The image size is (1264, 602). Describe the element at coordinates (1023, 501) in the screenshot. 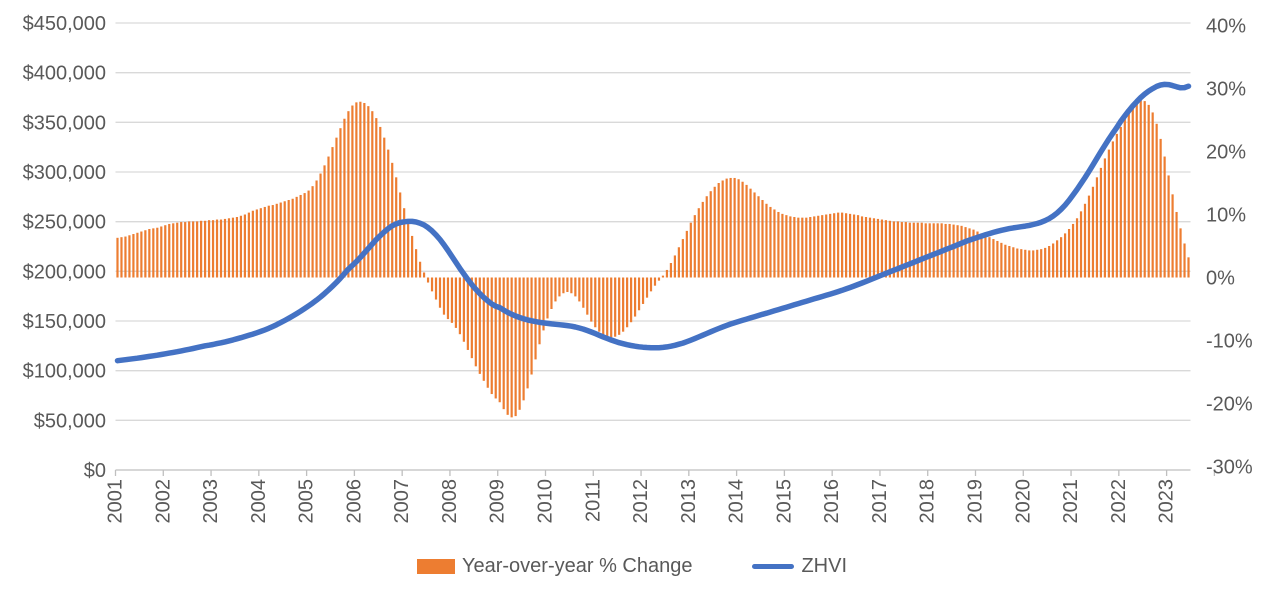

I see `x-axis-label: 2020` at that location.